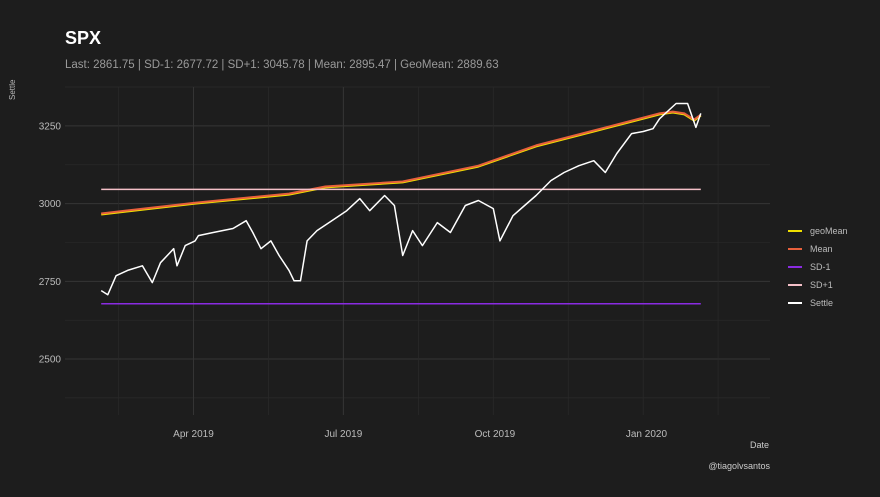 The height and width of the screenshot is (497, 880). I want to click on legend-label: SD-1, so click(820, 267).